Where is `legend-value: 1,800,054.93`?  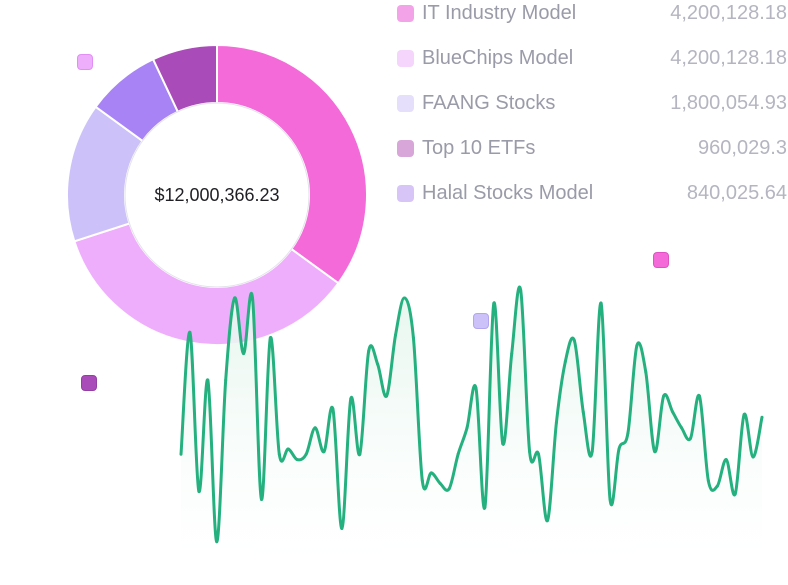
legend-value: 1,800,054.93 is located at coordinates (728, 103).